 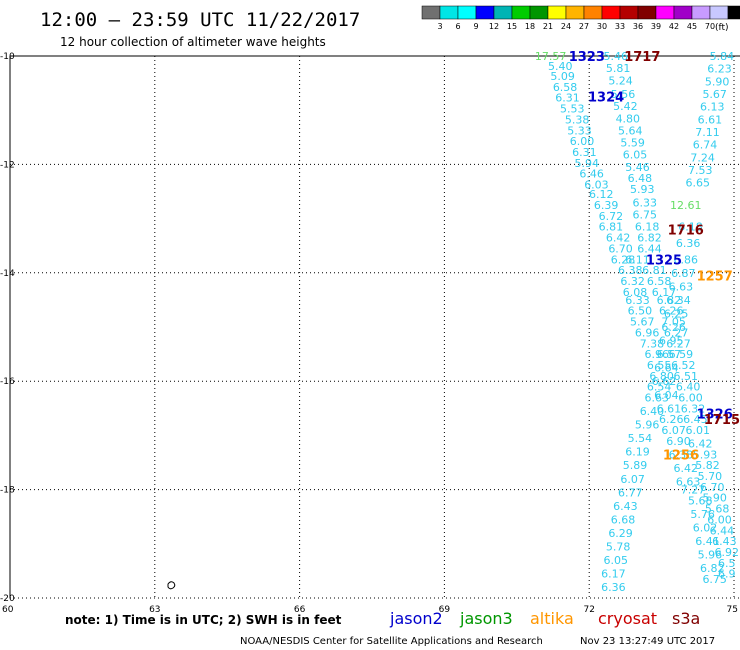 What do you see at coordinates (439, 26) in the screenshot?
I see `color-scale-label: 3` at bounding box center [439, 26].